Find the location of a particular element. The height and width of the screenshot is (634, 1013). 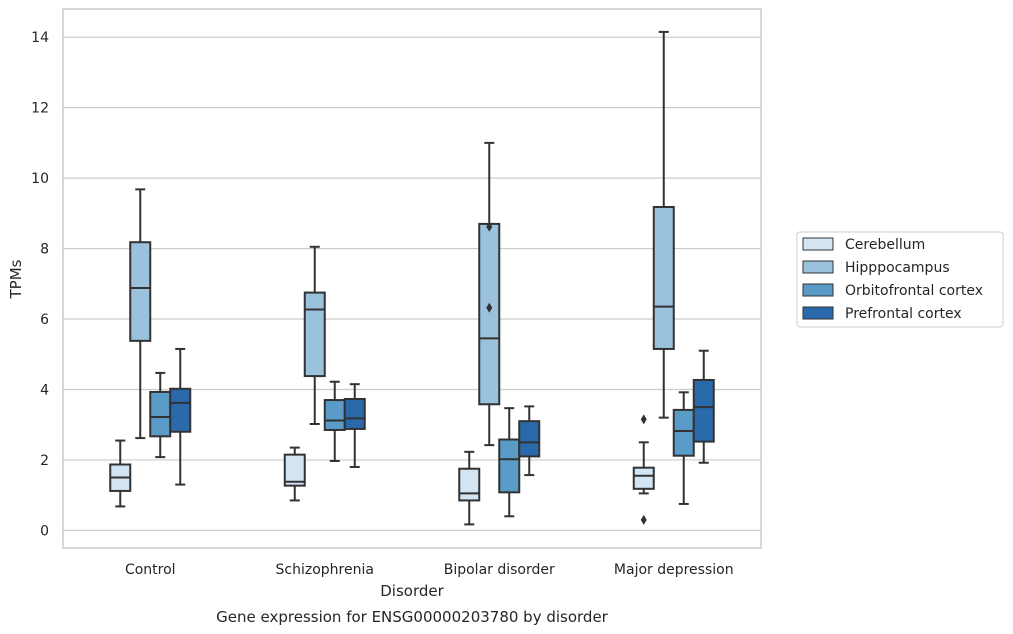

x-tick-label: Bipolar disorder is located at coordinates (499, 570).